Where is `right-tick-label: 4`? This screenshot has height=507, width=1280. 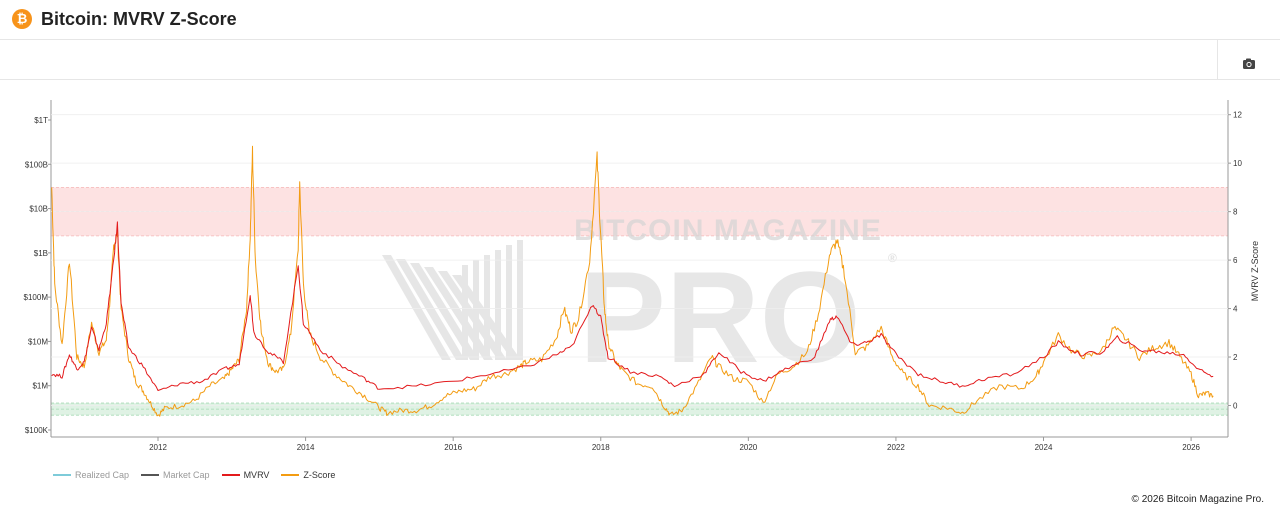 right-tick-label: 4 is located at coordinates (1235, 309).